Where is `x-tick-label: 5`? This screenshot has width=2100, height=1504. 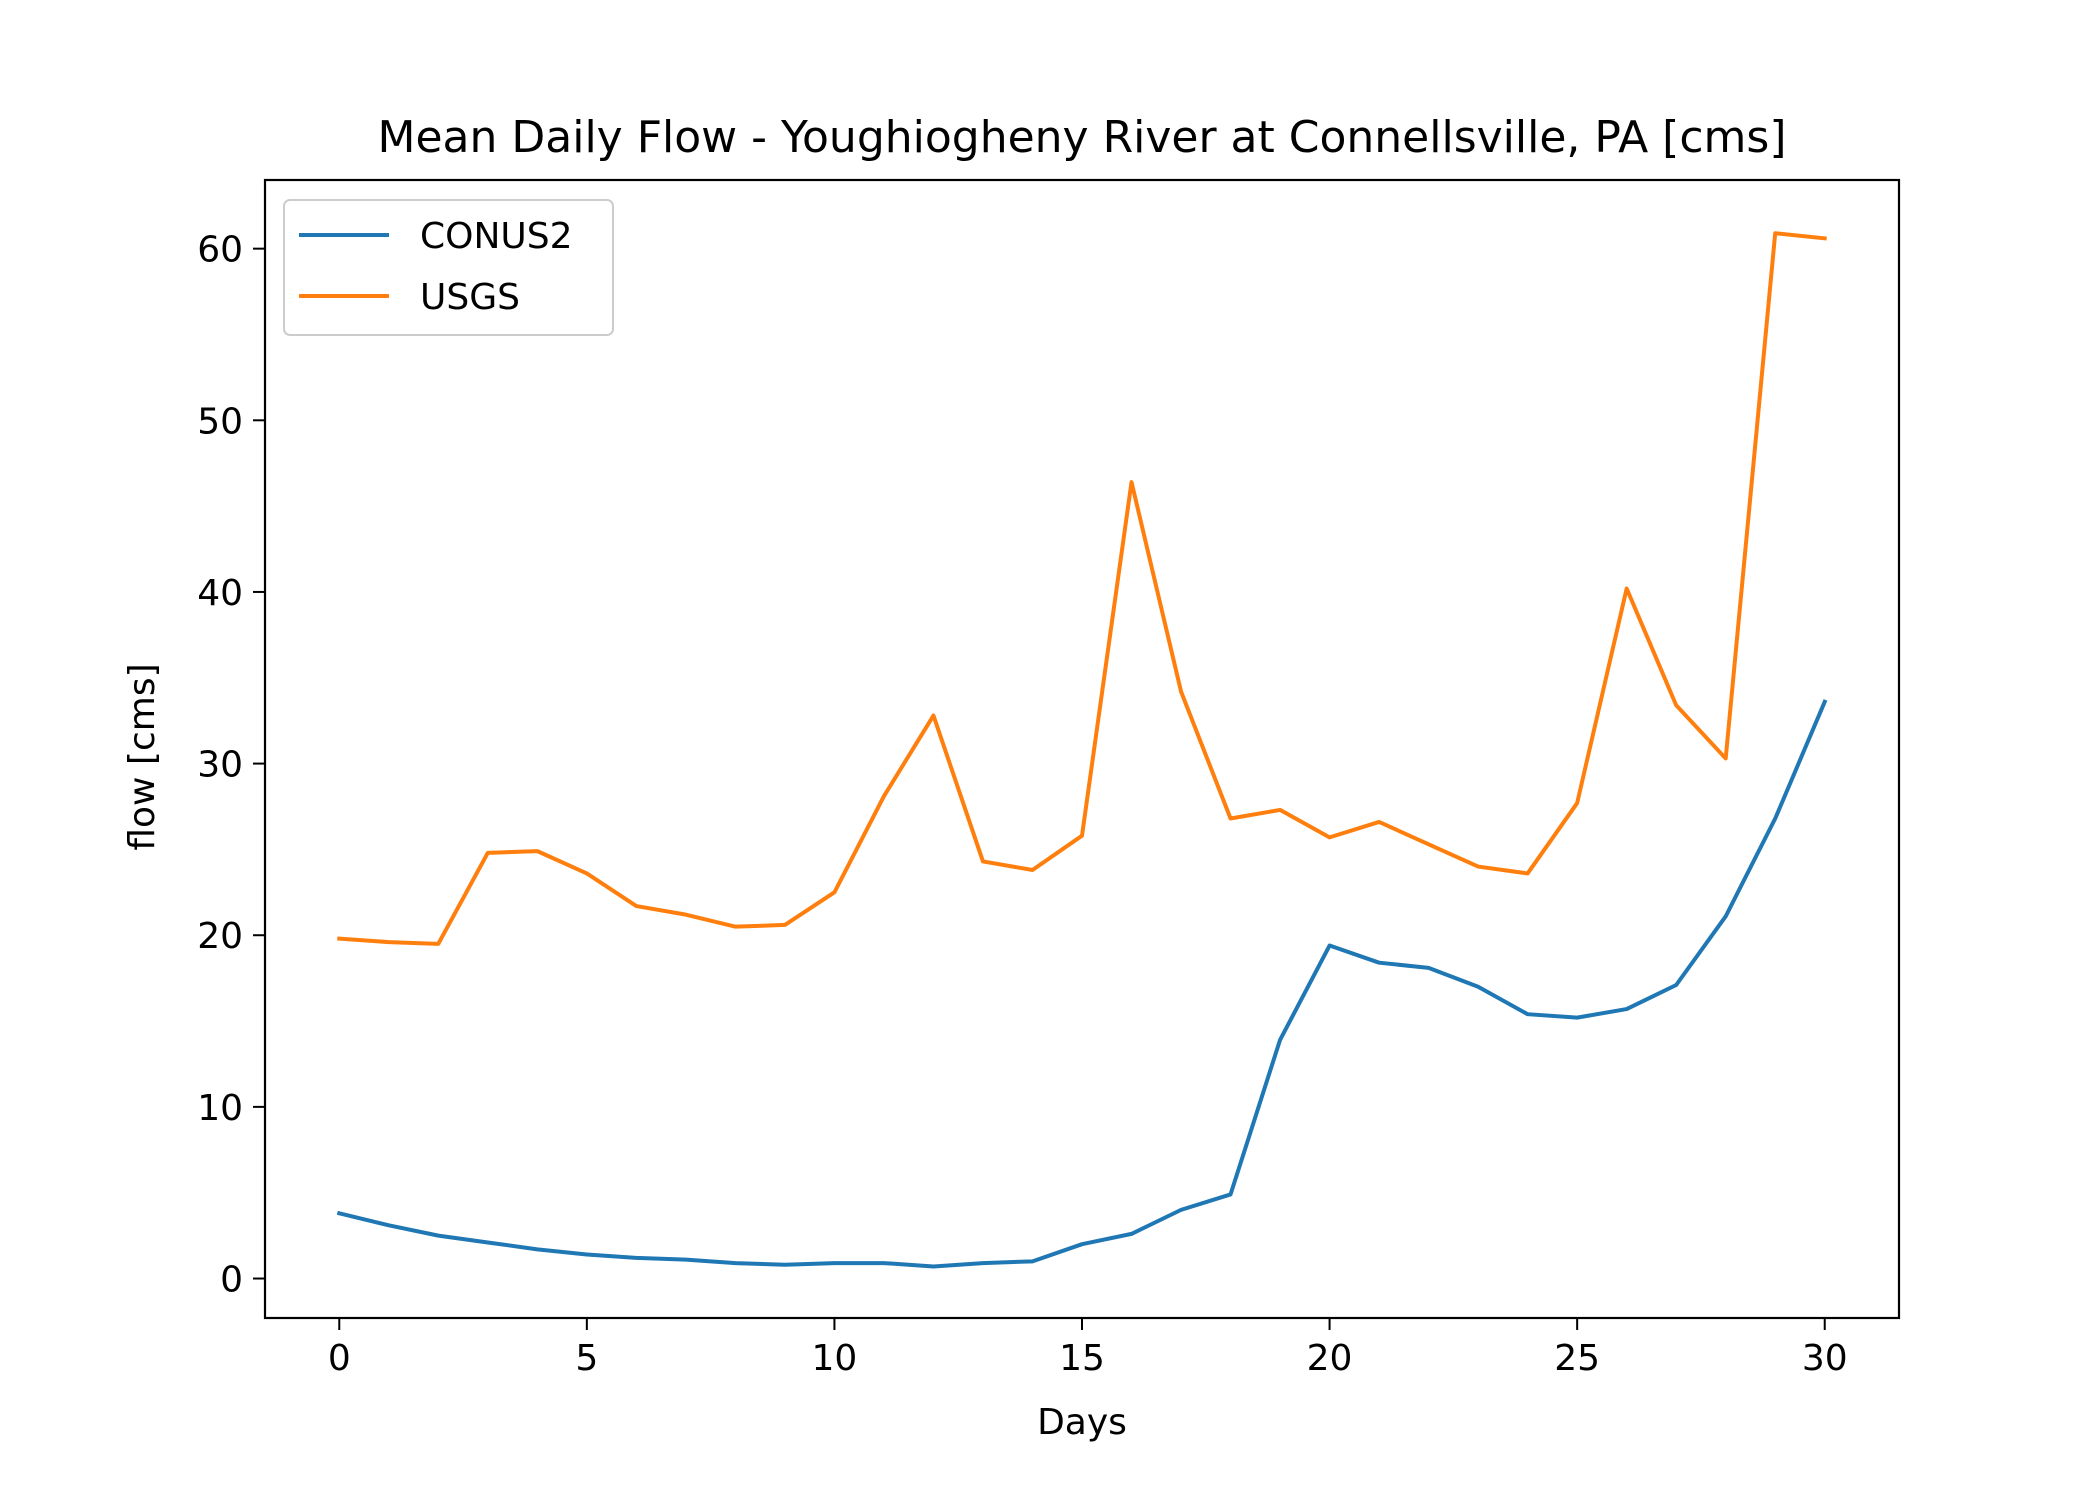
x-tick-label: 5 is located at coordinates (586, 1358).